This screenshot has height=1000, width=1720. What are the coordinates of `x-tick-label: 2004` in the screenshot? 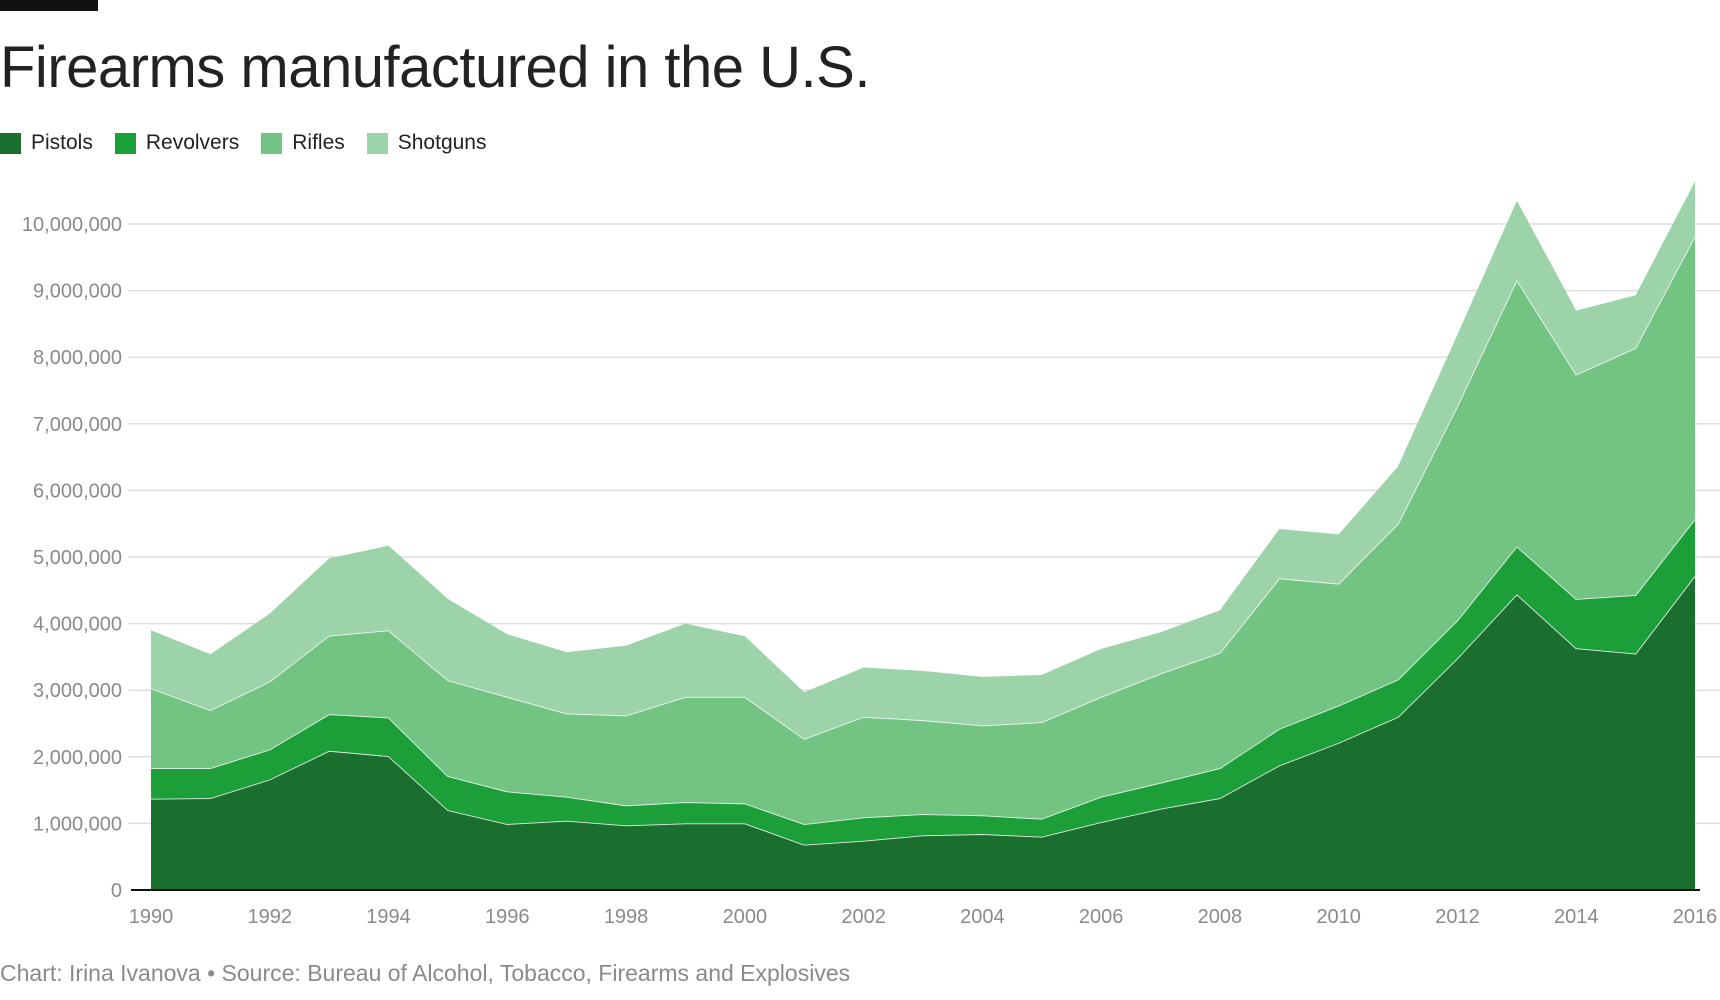 It's located at (982, 917).